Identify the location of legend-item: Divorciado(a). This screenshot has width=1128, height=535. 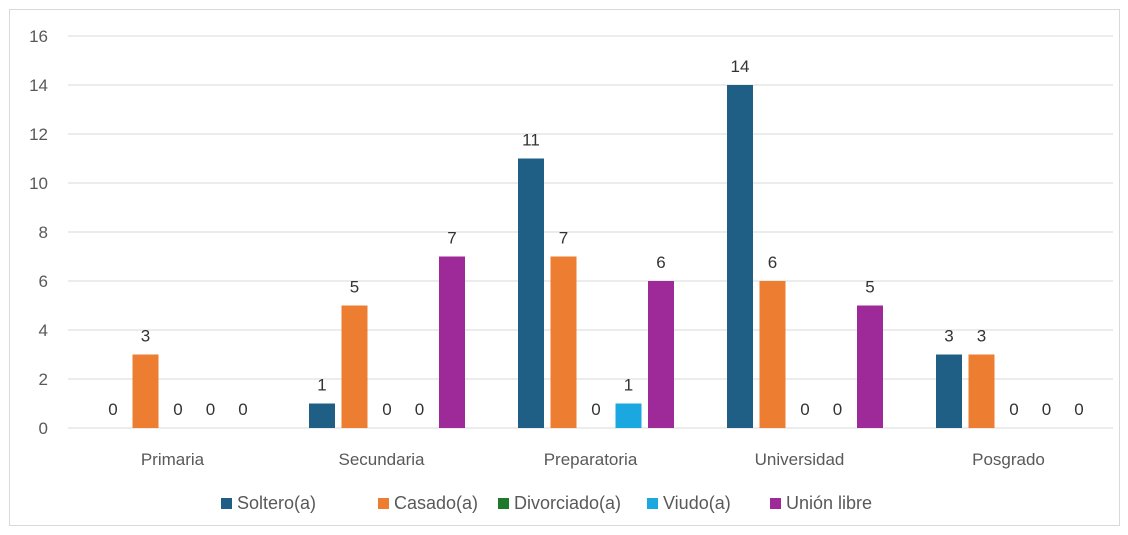
(559, 503).